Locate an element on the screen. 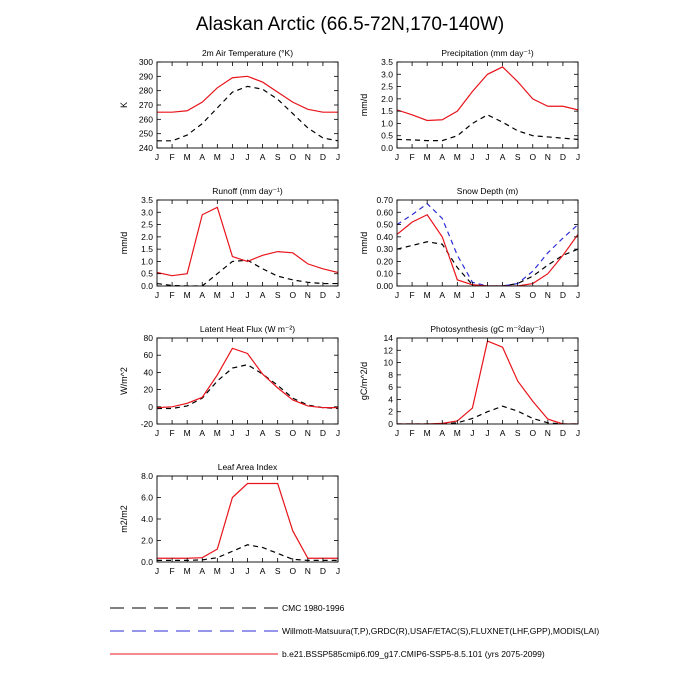 Image resolution: width=700 pixels, height=700 pixels. y-tick-label: 260 is located at coordinates (146, 119).